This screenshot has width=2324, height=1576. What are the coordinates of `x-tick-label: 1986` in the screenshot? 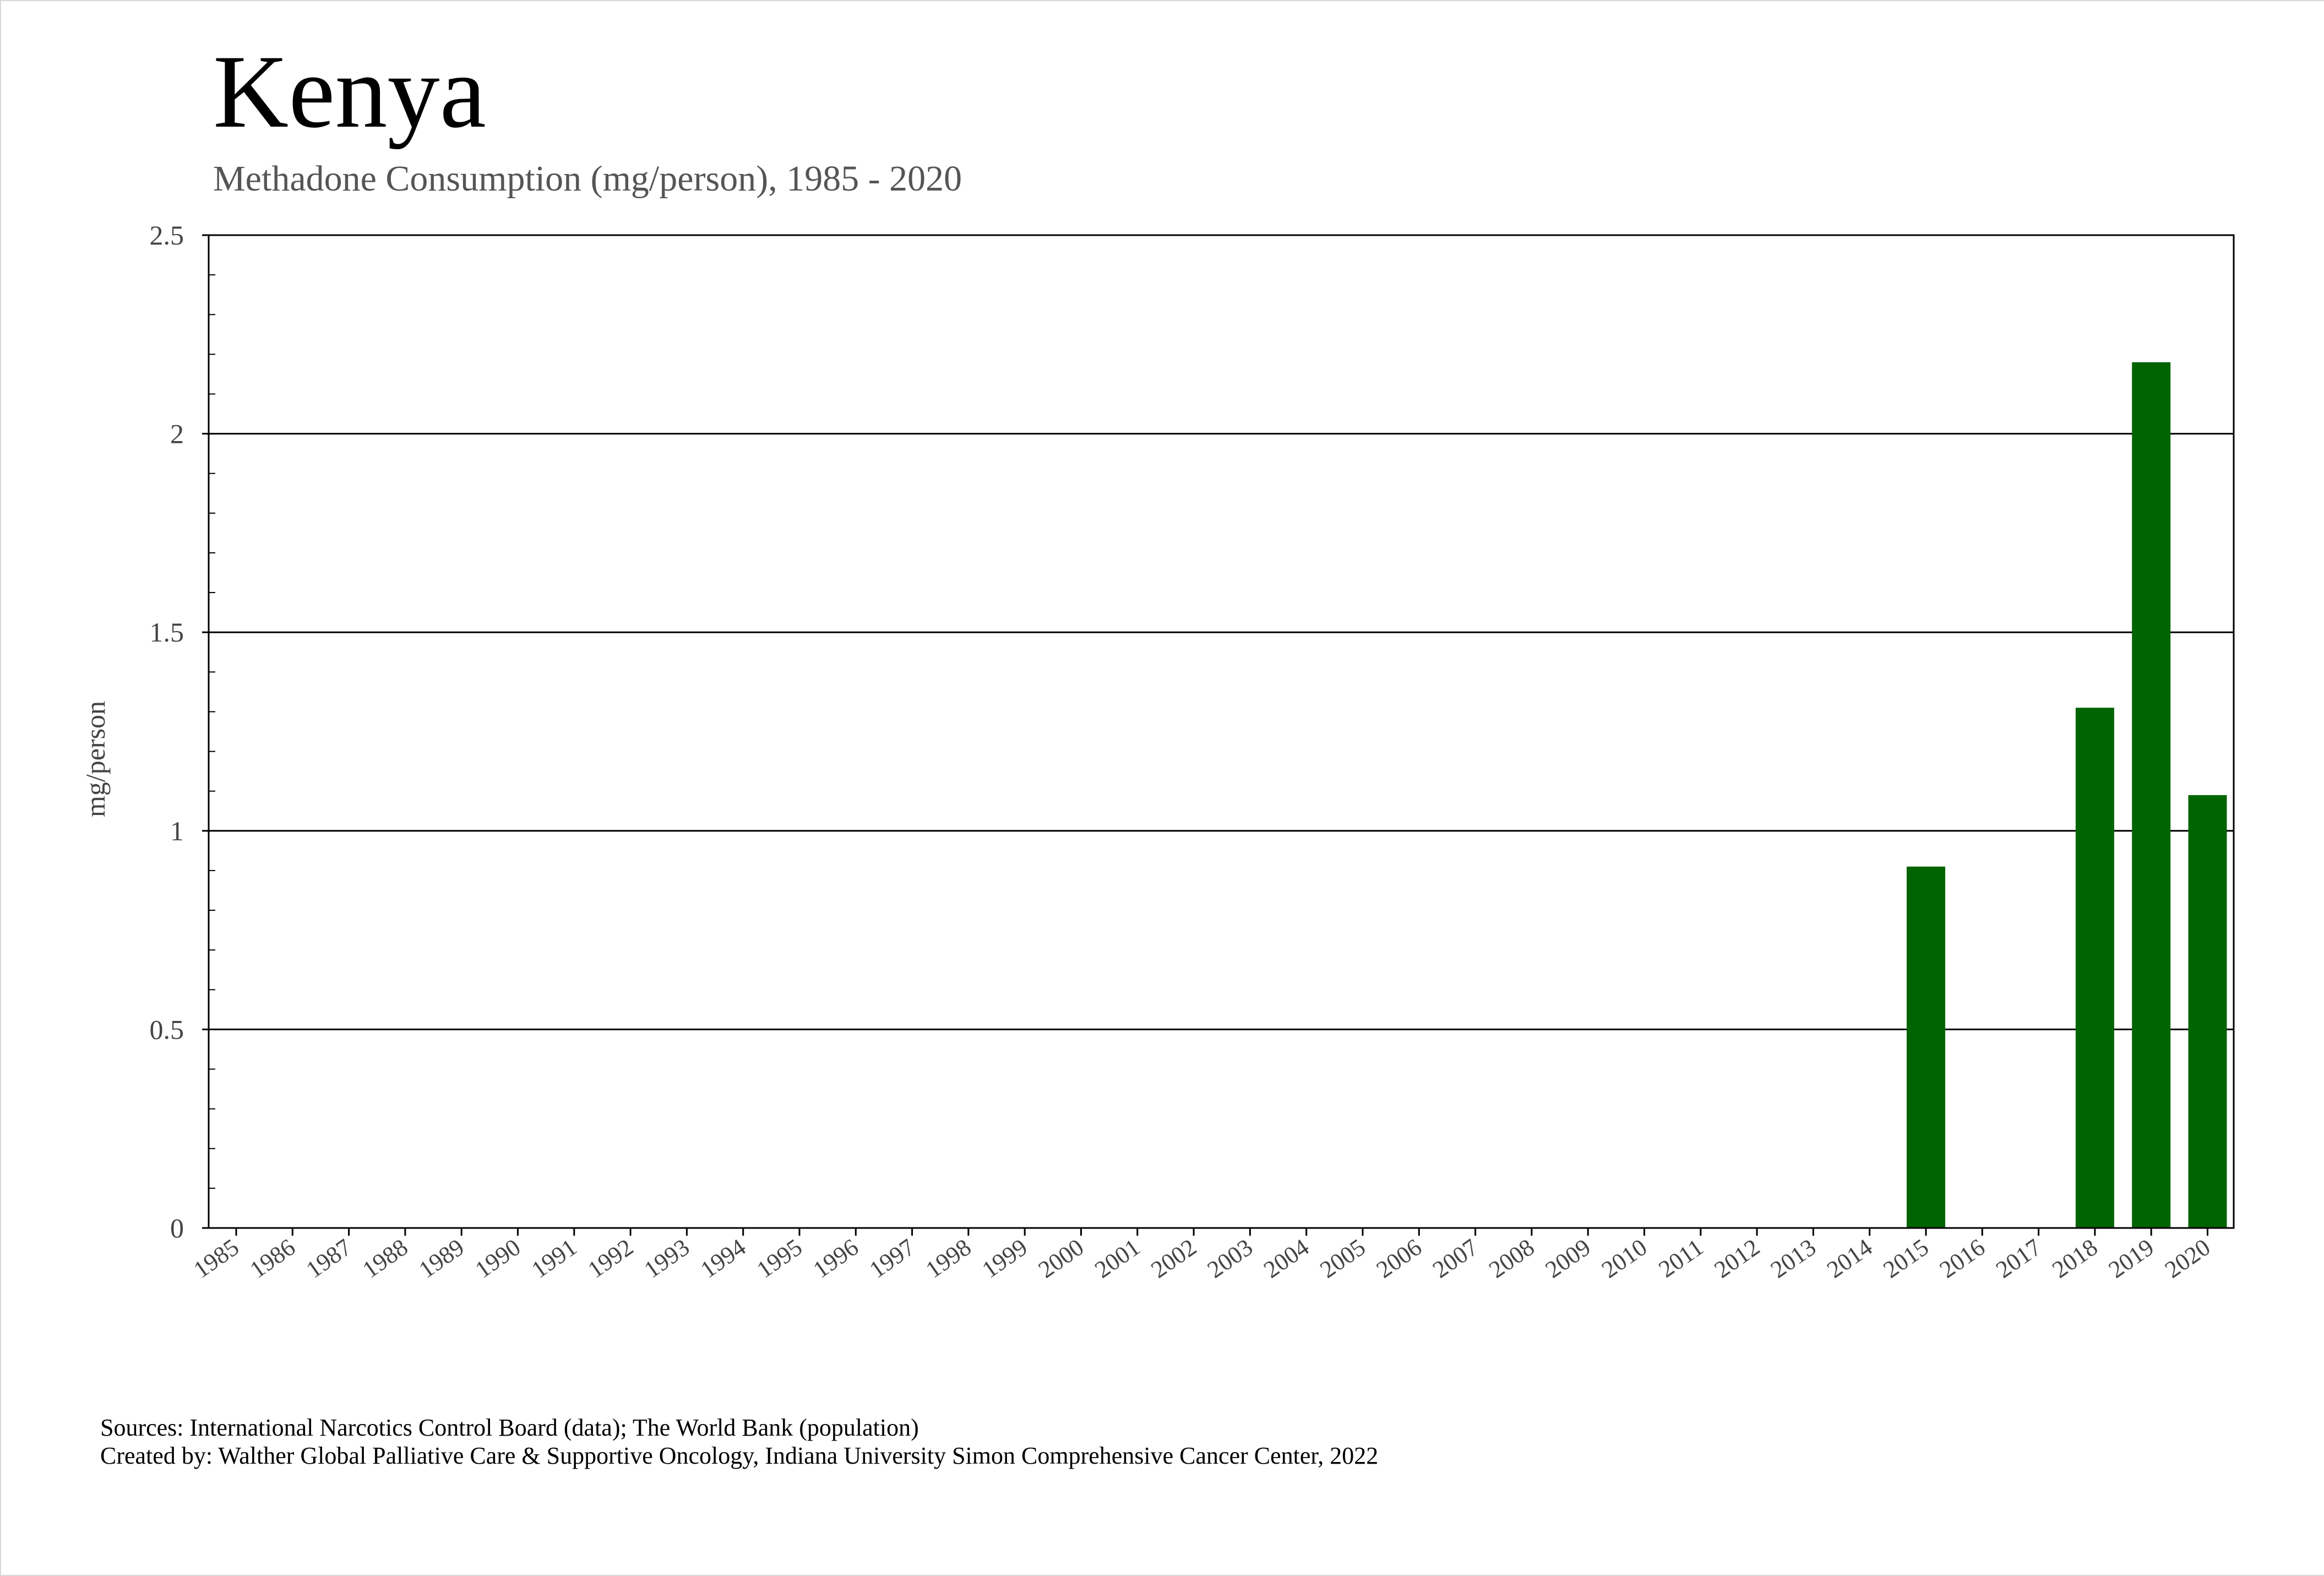 It's located at (272, 1258).